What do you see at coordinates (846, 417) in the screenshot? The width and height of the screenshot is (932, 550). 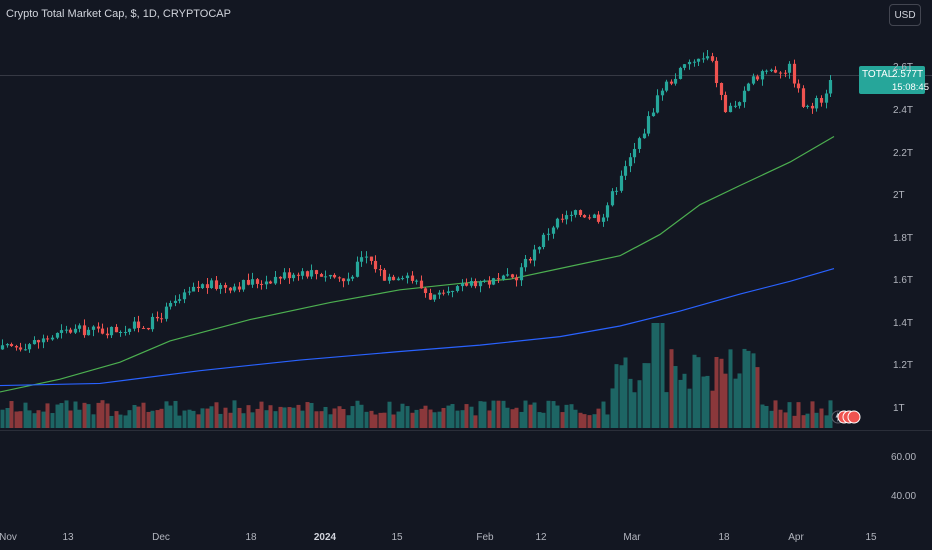 I see `indicator-icons` at bounding box center [846, 417].